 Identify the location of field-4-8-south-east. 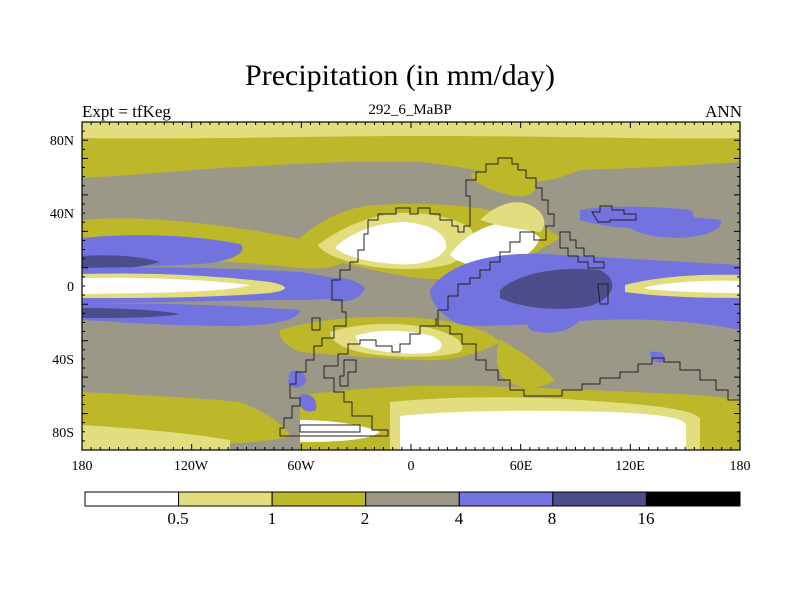
(550, 320).